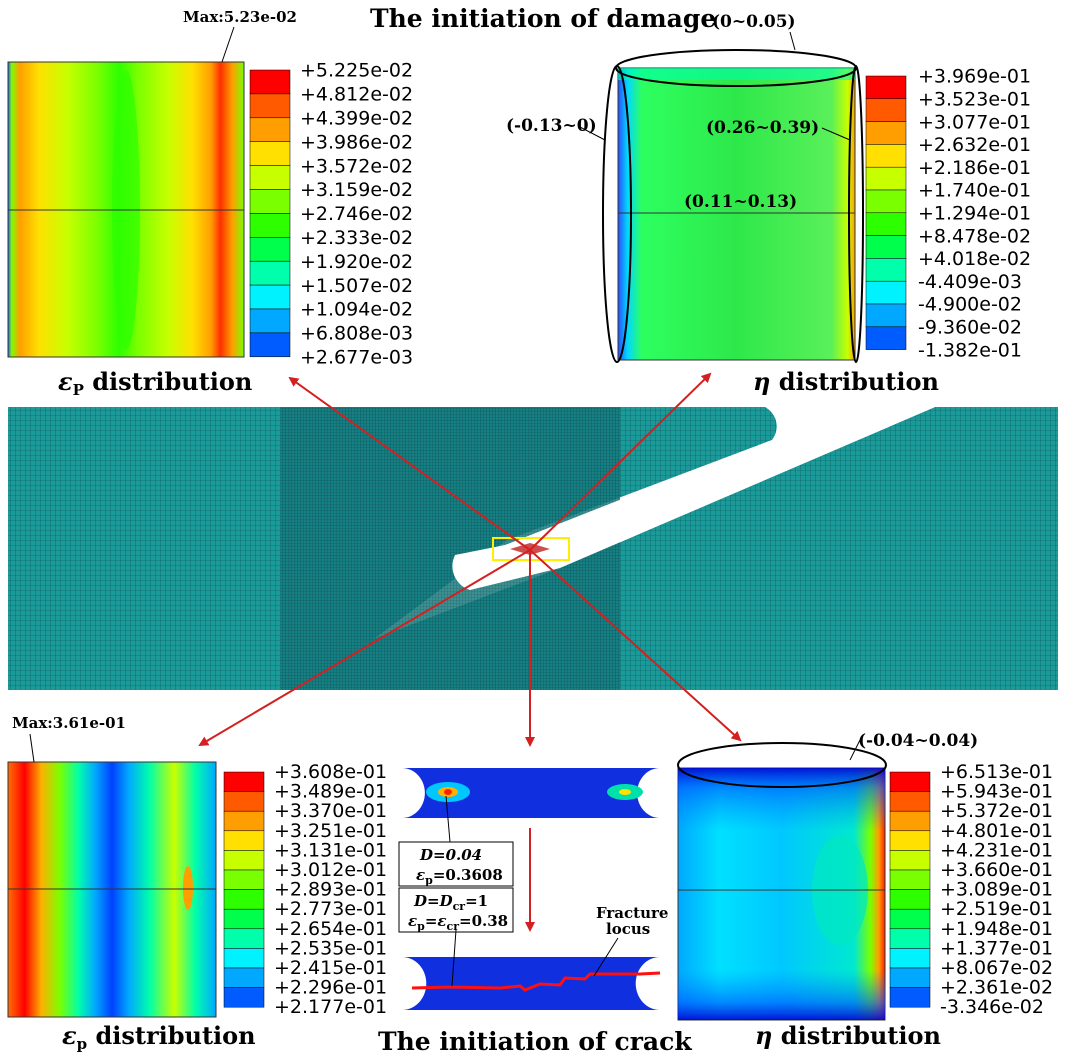 The image size is (1065, 1059). I want to click on legend-value: +4.399e-02, so click(356, 118).